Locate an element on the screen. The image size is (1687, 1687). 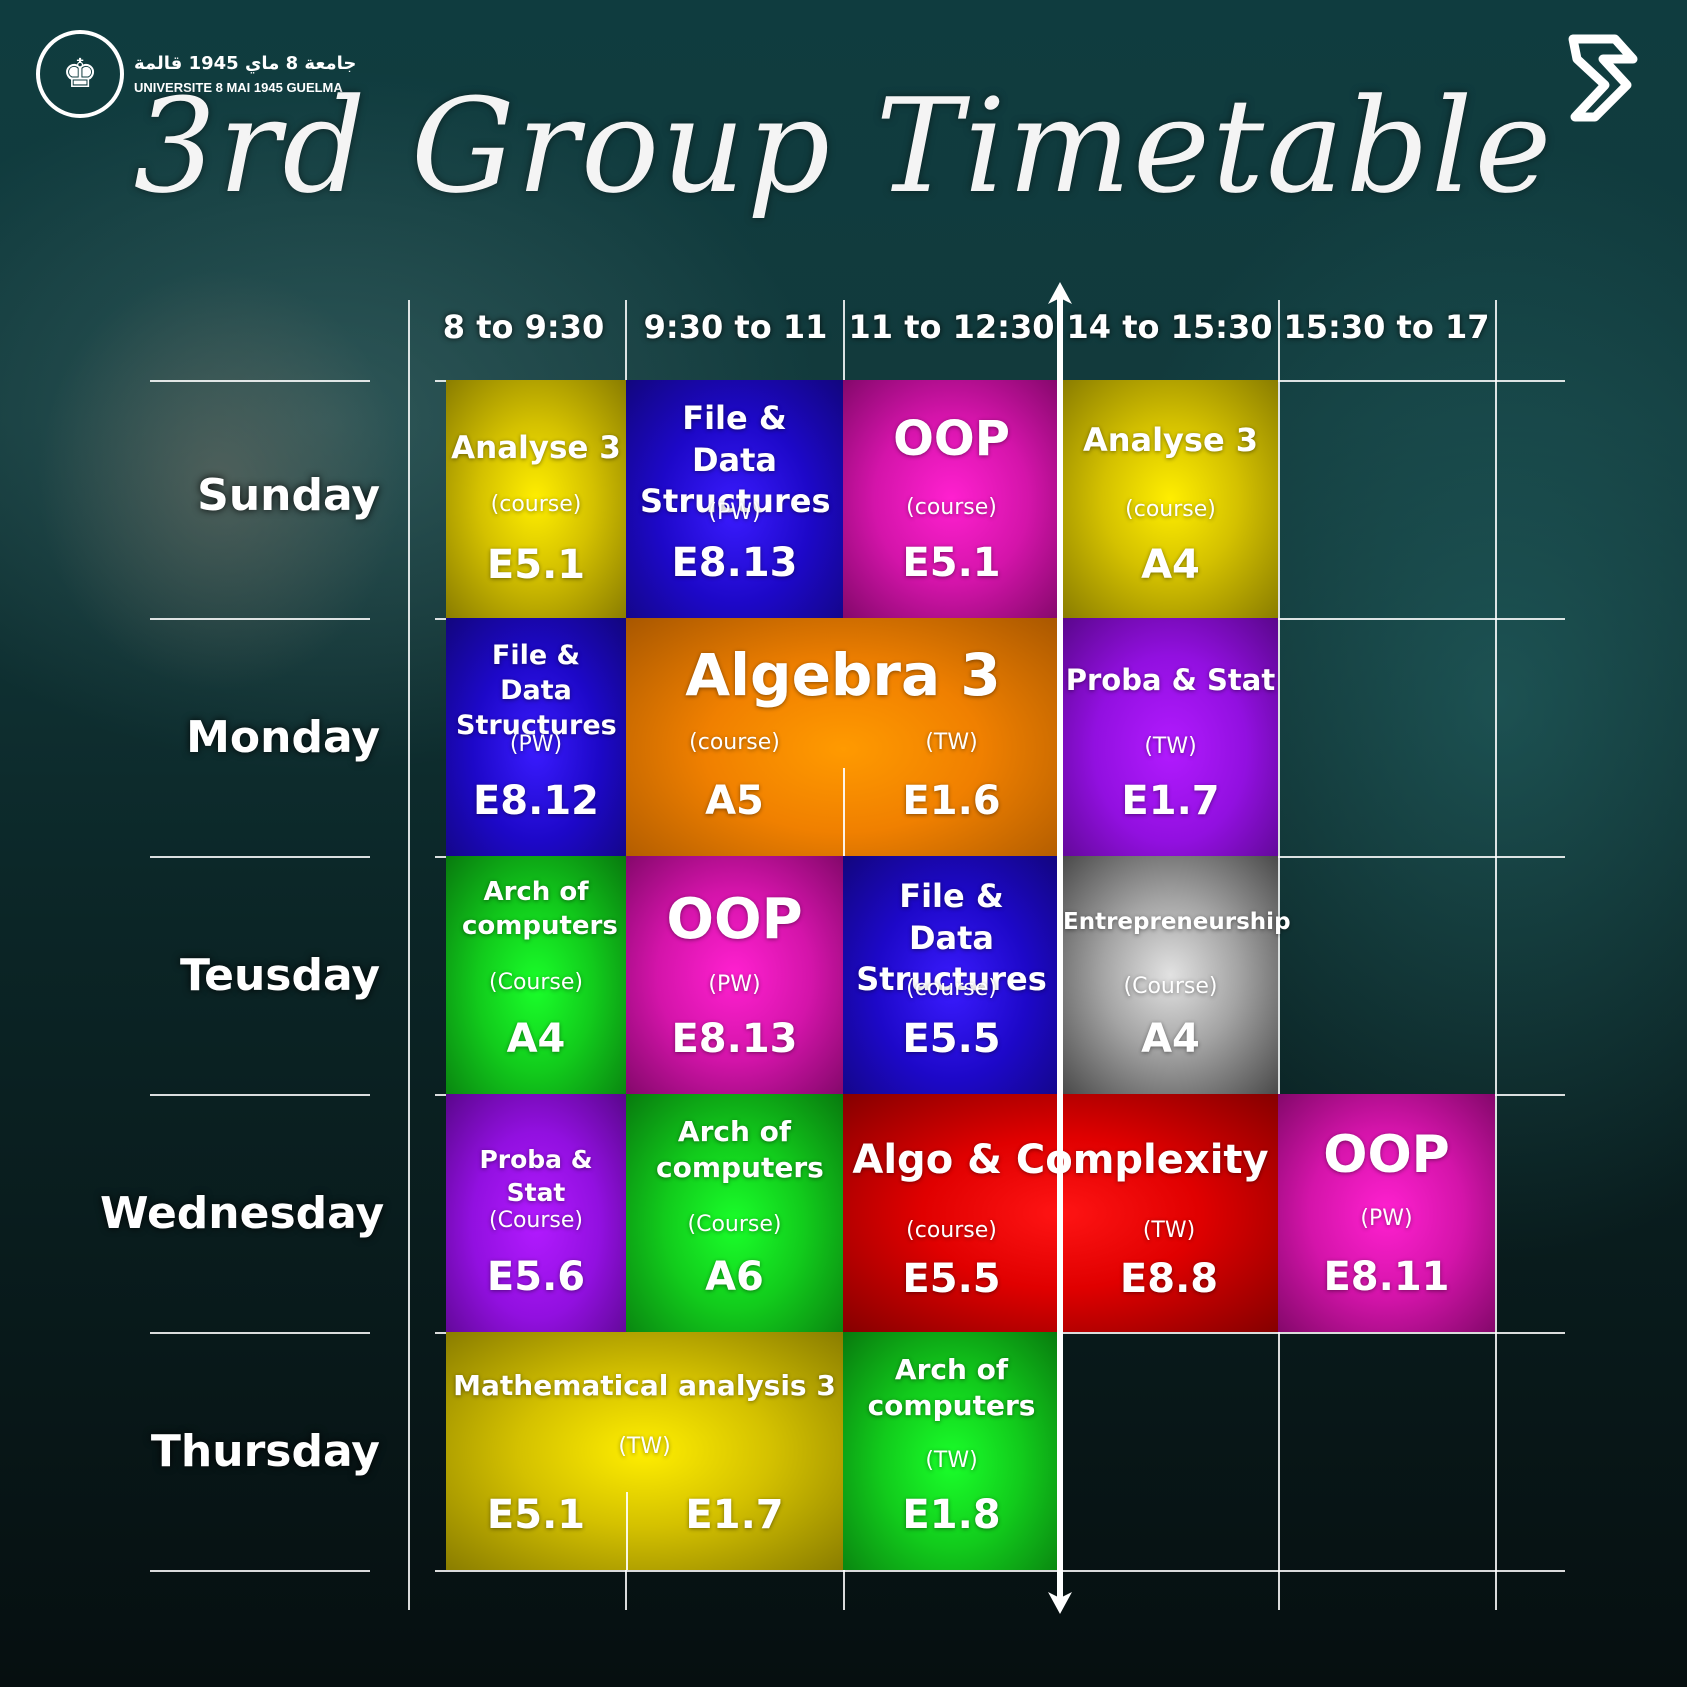
time-slot-5: 15:30 to 17 is located at coordinates (1386, 327).